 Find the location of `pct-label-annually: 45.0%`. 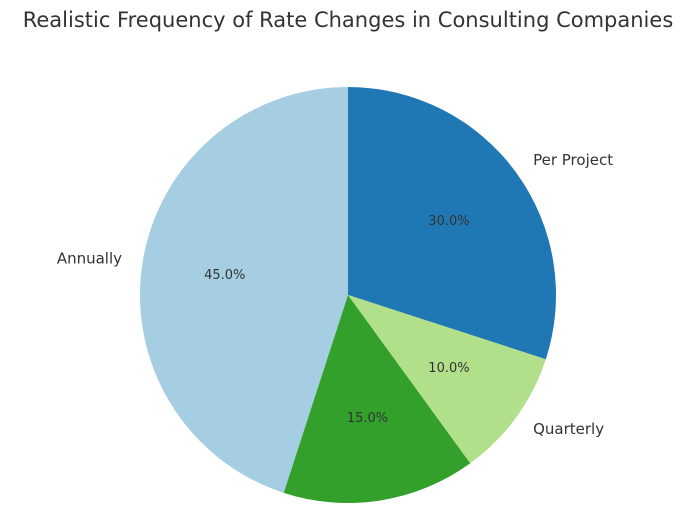

pct-label-annually: 45.0% is located at coordinates (224, 275).